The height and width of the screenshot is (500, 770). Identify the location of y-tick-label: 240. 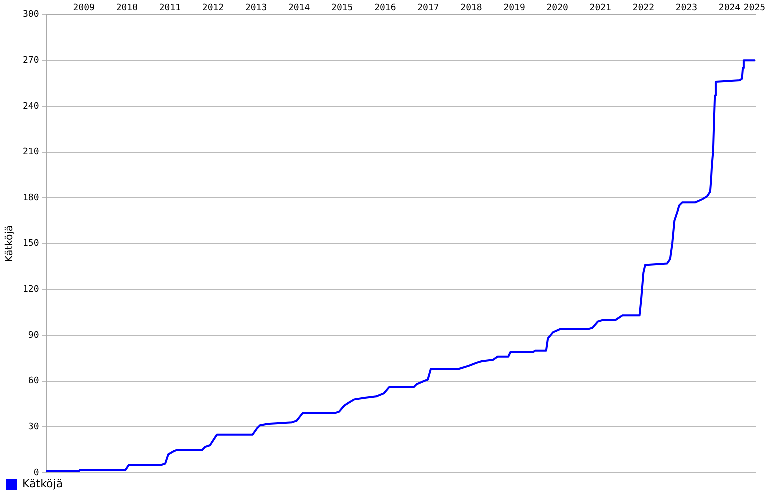
(31, 107).